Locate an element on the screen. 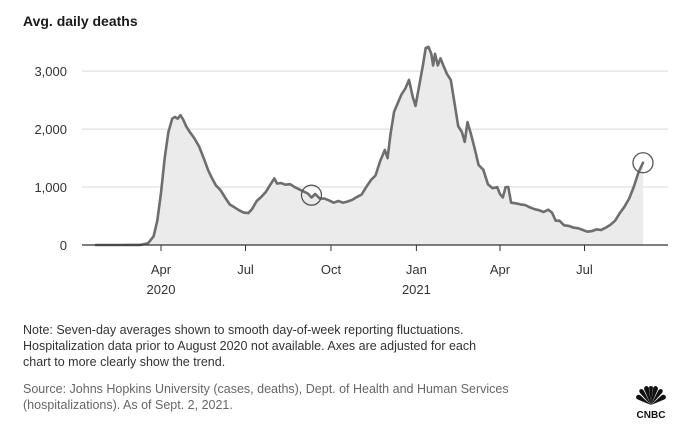  chart-title: Avg. daily deaths is located at coordinates (80, 21).